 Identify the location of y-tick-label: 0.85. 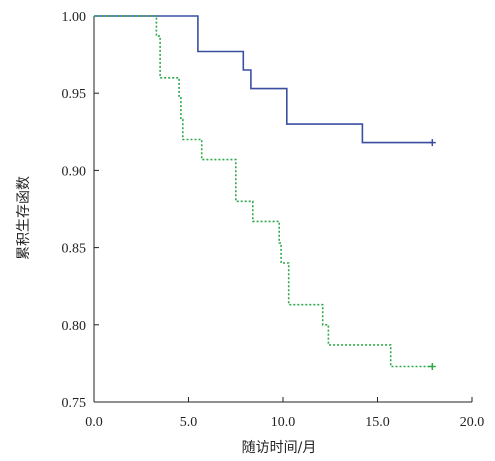
(74, 249).